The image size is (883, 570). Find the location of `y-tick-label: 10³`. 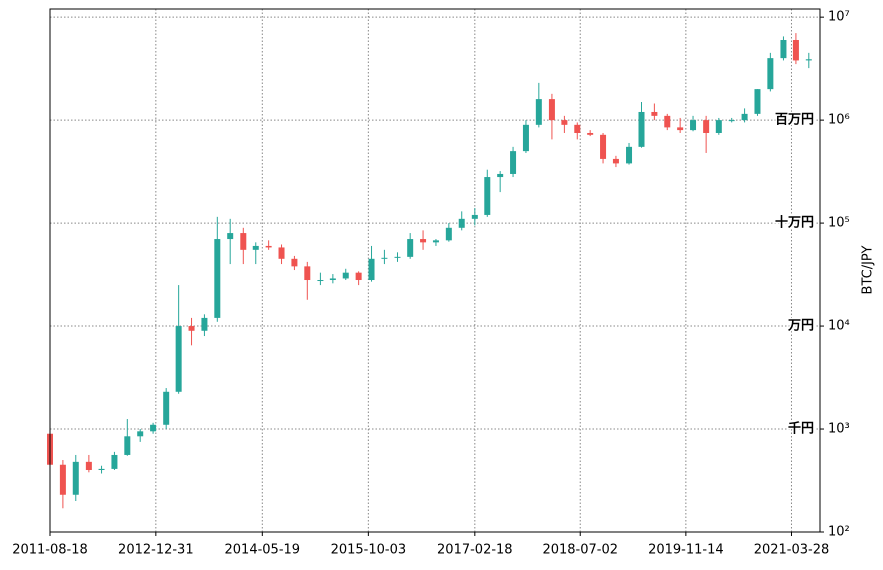

y-tick-label: 10³ is located at coordinates (839, 429).